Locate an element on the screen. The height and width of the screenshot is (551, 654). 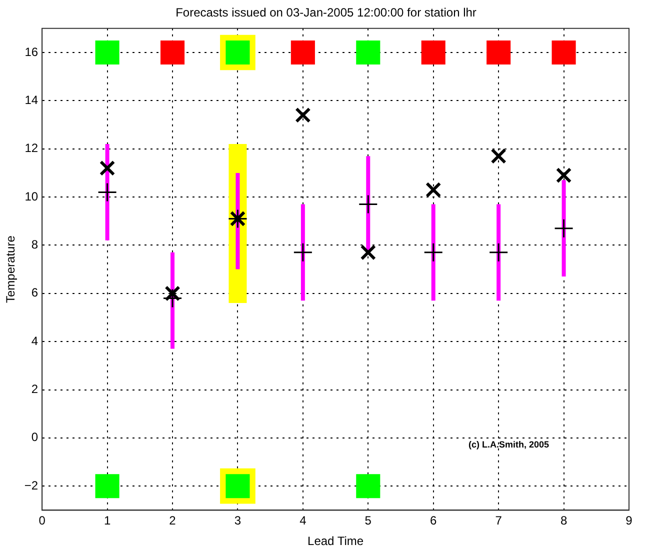
y-tick-label: 14 is located at coordinates (31, 99).